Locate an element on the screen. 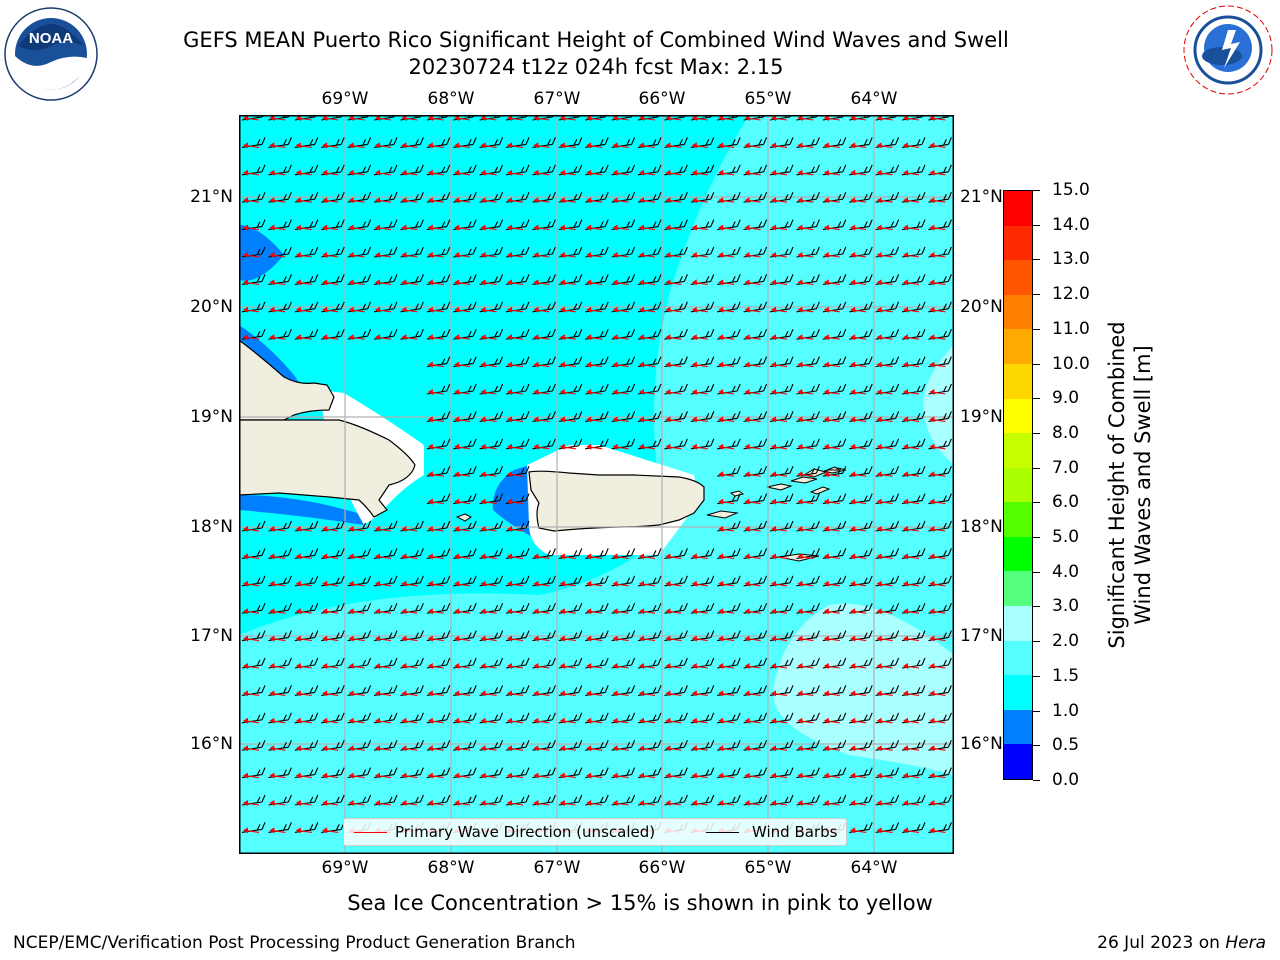  colorbar-tick-label: 1.5 is located at coordinates (1066, 675).